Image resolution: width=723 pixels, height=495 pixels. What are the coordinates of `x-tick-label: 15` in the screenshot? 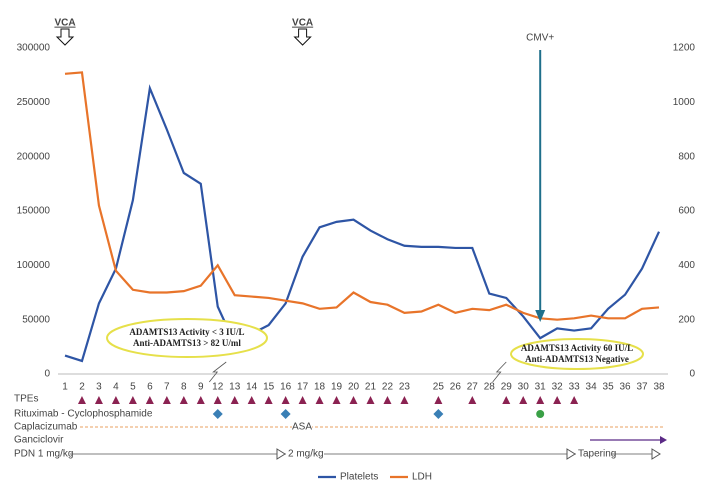 It's located at (269, 387).